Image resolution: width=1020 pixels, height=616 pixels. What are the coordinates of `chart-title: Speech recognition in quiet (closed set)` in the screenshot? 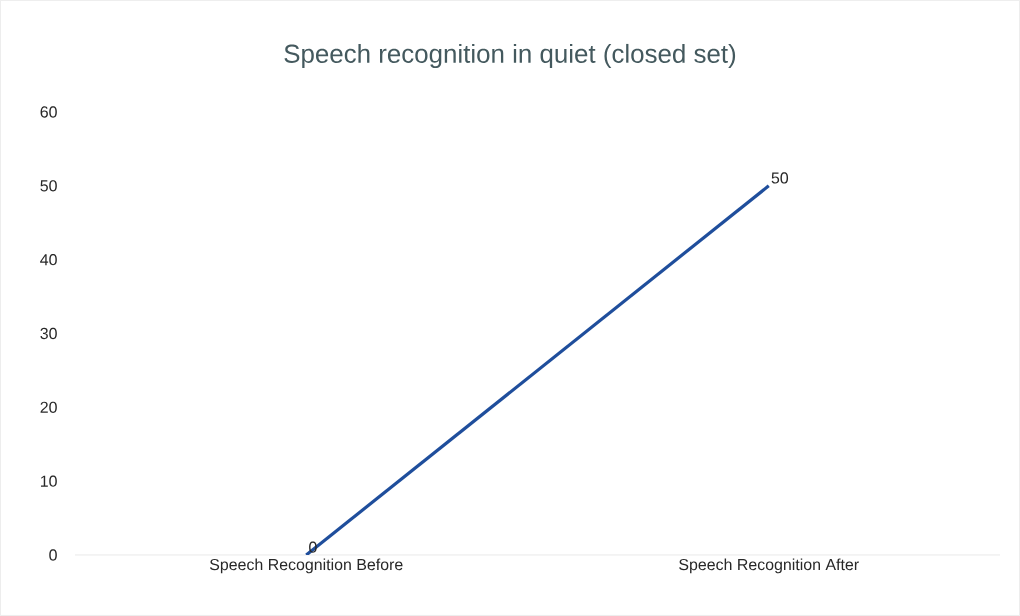 It's located at (510, 56).